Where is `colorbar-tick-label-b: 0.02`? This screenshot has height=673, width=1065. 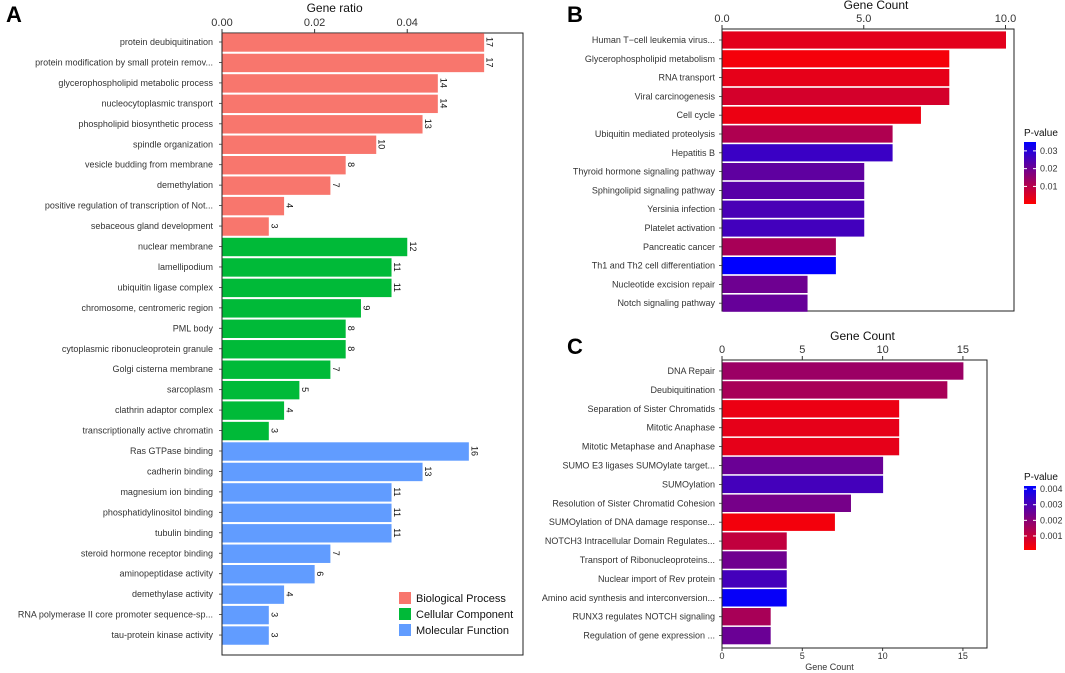 colorbar-tick-label-b: 0.02 is located at coordinates (1049, 169).